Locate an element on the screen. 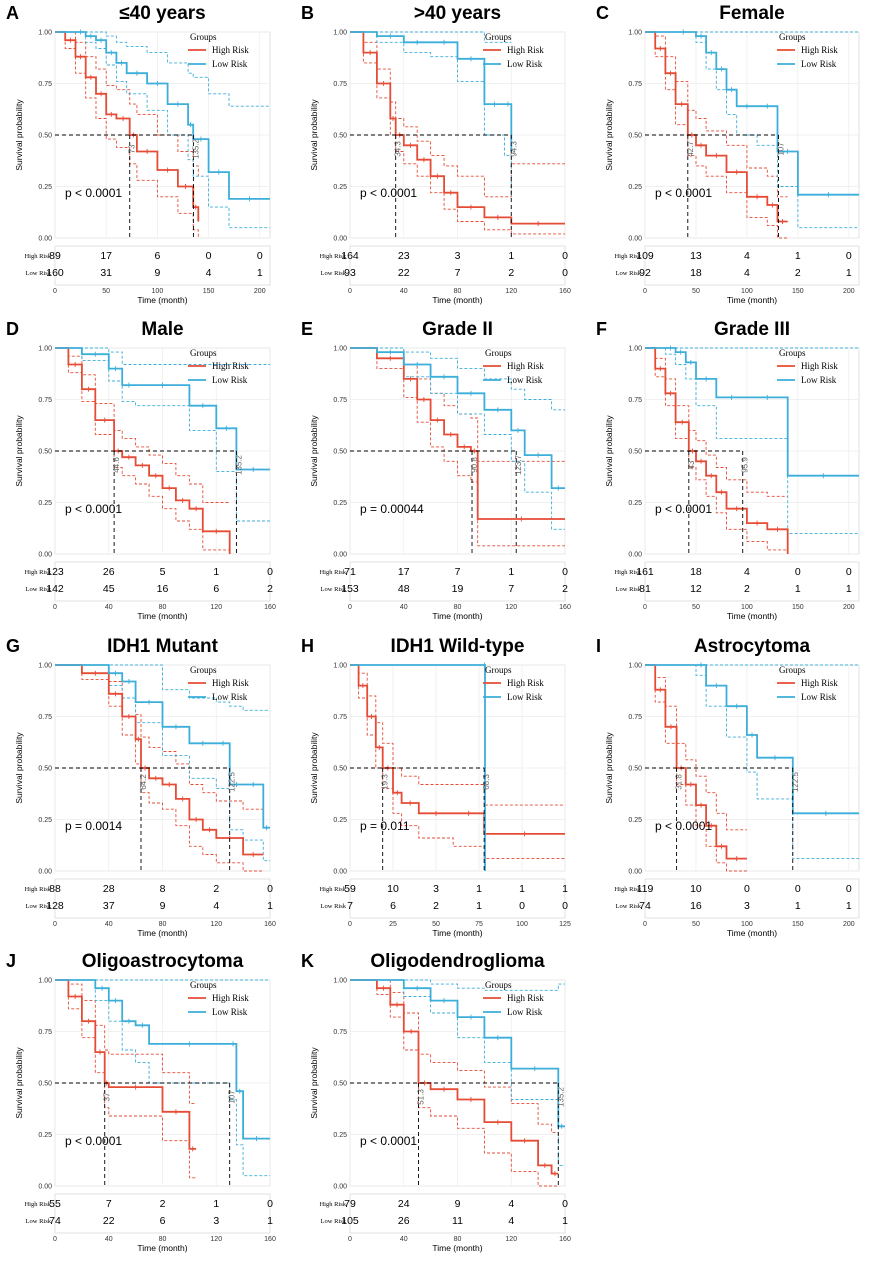 This screenshot has height=1263, width=879. risk-count: 7 is located at coordinates (458, 273).